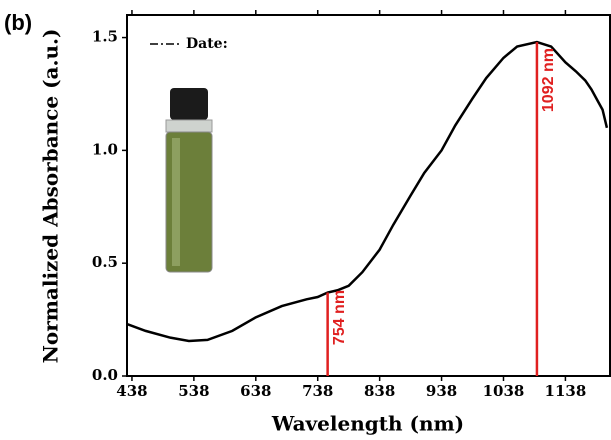 The width and height of the screenshot is (611, 440). Describe the element at coordinates (255, 391) in the screenshot. I see `x-tick-label: 638` at that location.